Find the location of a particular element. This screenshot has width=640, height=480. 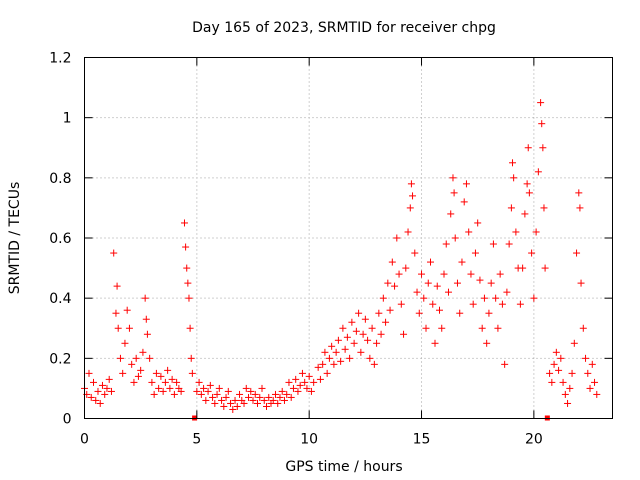

y-tick-label: 0.8 is located at coordinates (60, 179).